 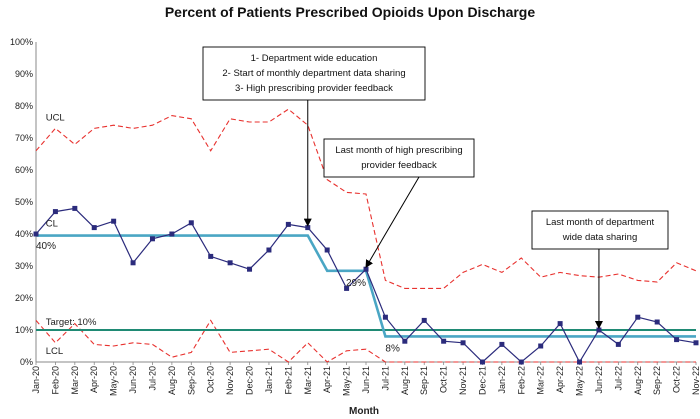 I want to click on y-tick-label: 80%, so click(x=24, y=106).